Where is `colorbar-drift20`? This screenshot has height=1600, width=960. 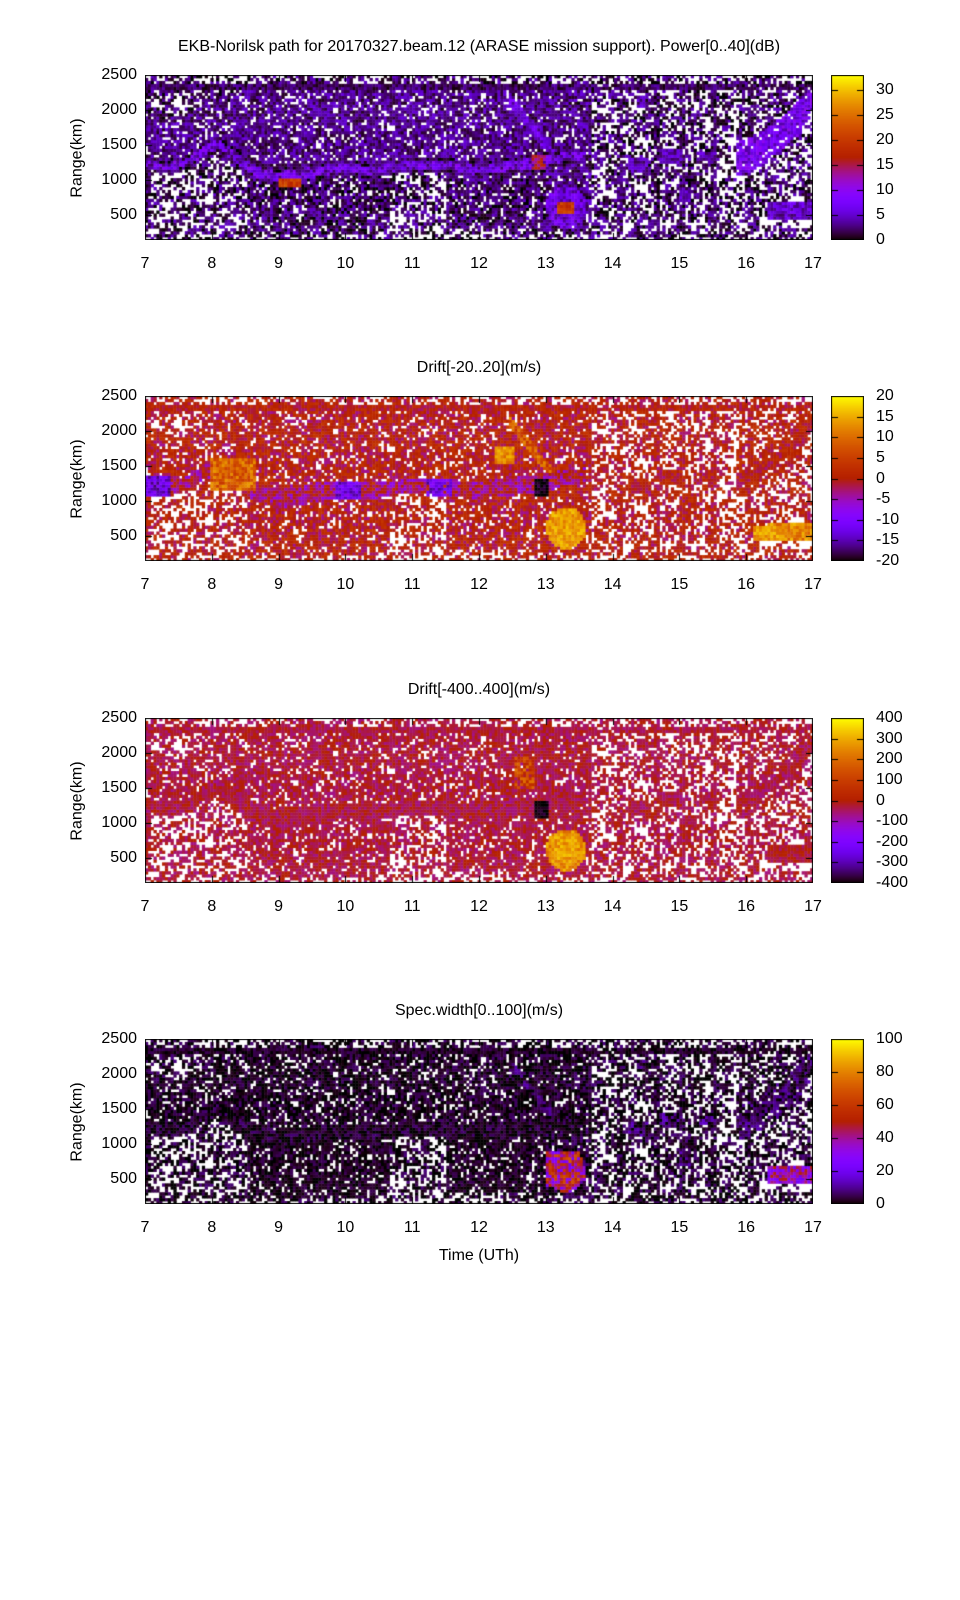 colorbar-drift20 is located at coordinates (847, 478).